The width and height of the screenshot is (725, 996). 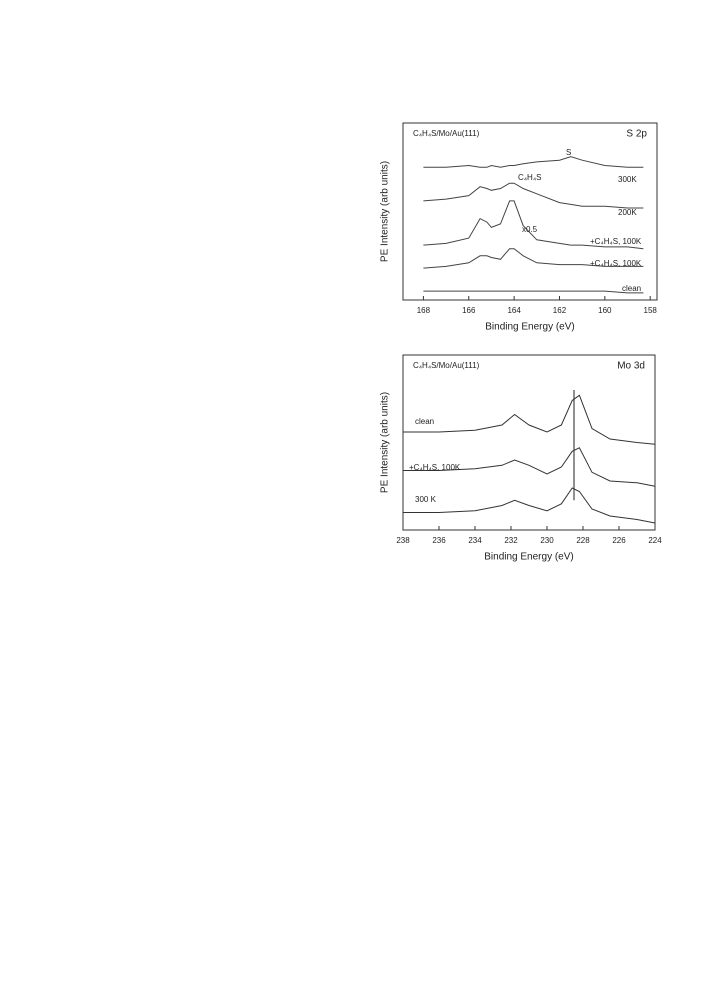 I want to click on region-label: S 2p, so click(x=636, y=134).